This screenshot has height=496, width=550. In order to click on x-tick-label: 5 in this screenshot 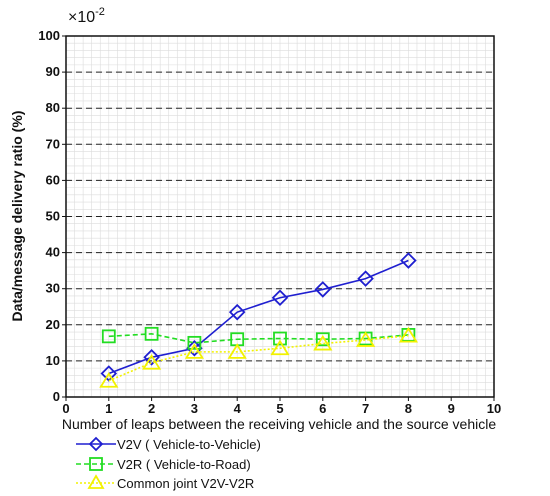, I will do `click(279, 408)`.